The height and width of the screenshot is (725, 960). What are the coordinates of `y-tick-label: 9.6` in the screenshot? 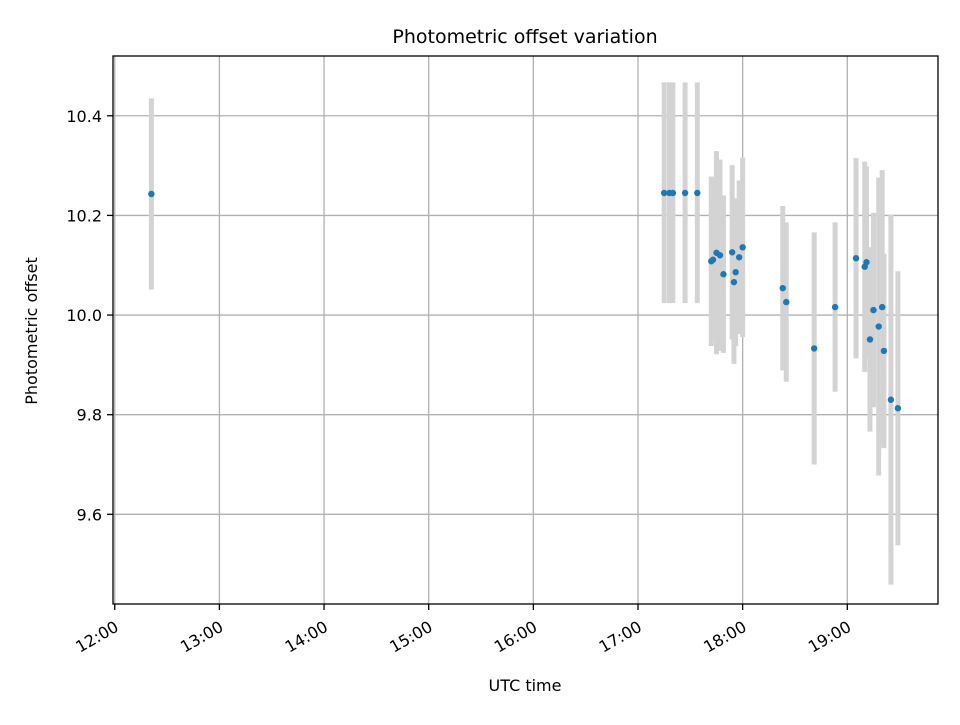 It's located at (89, 514).